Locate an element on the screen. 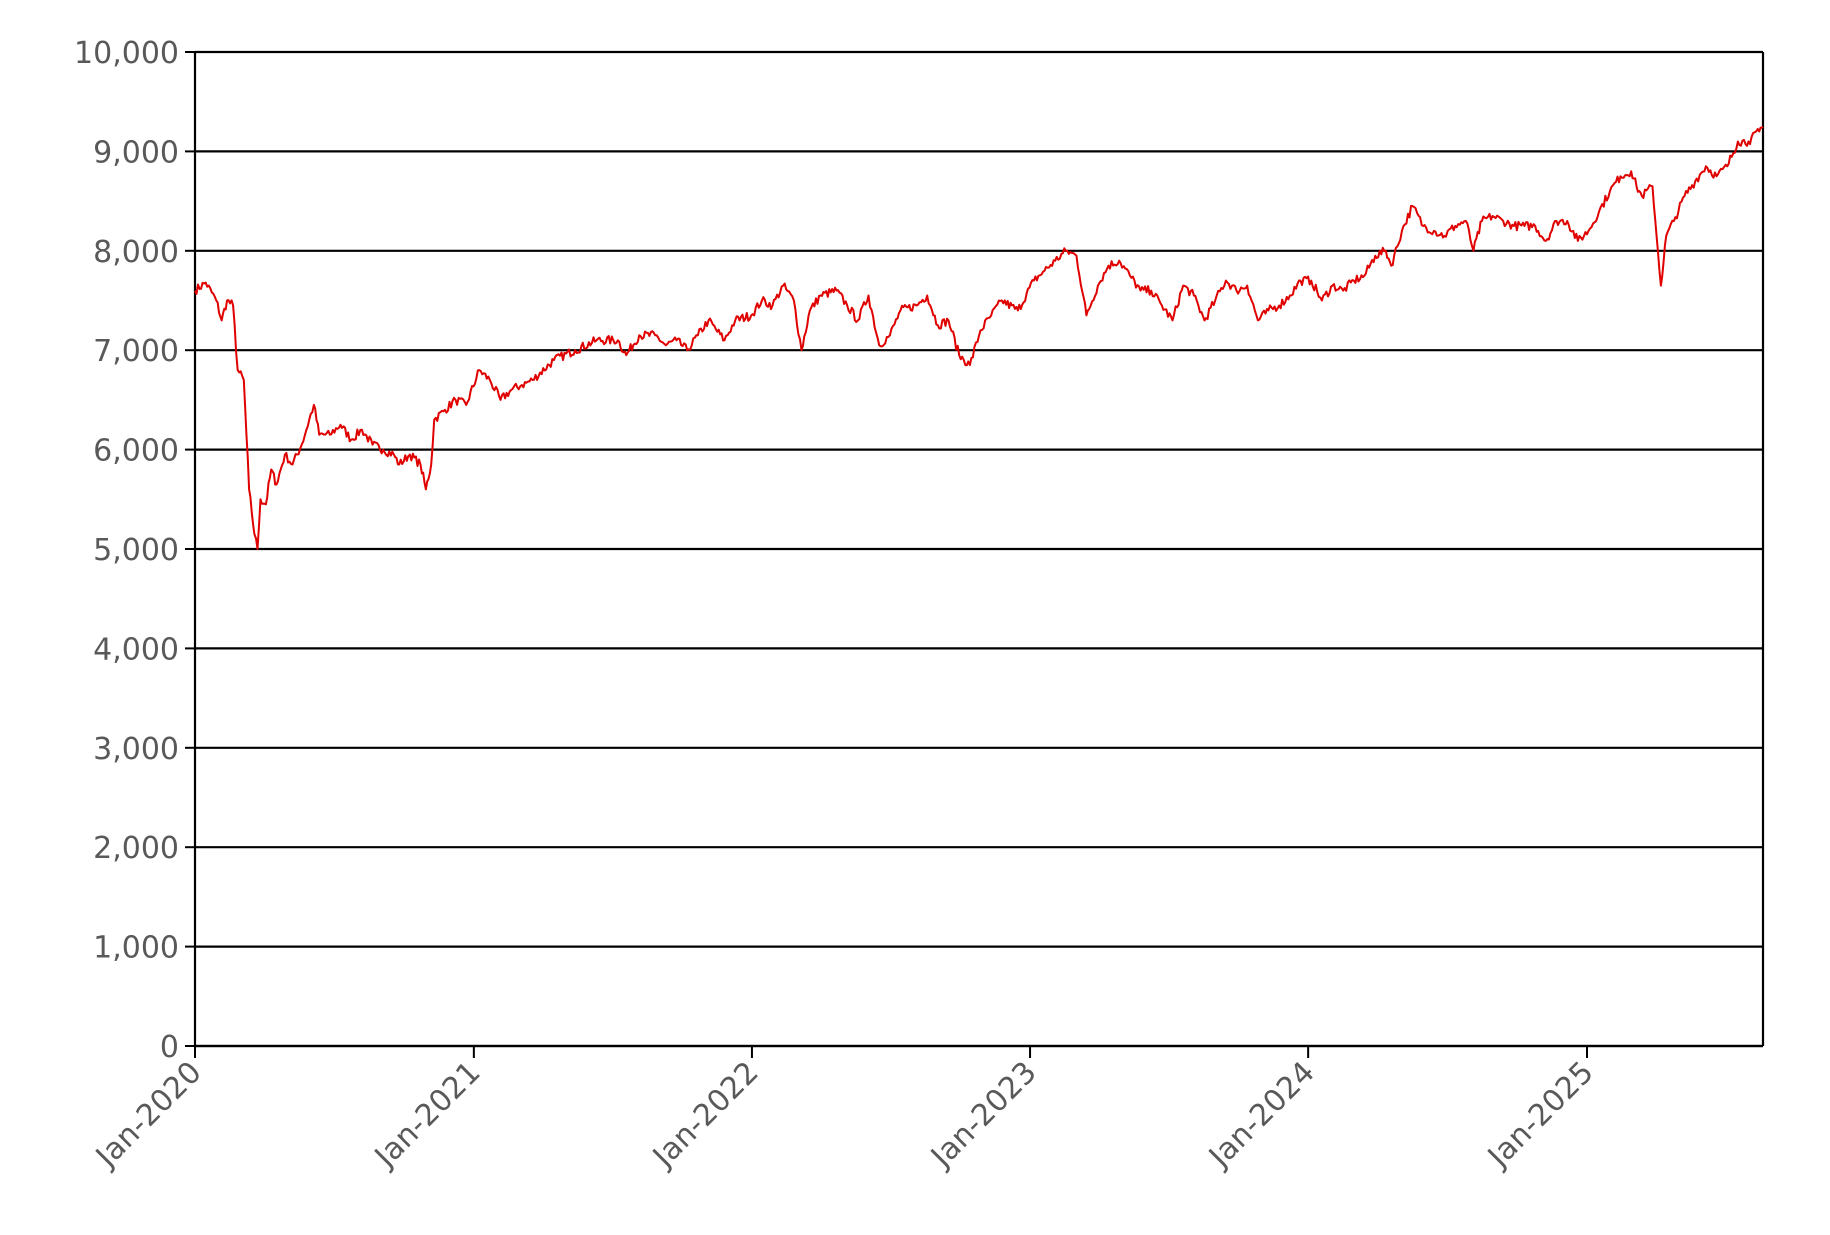  y-tick-label: 7,000 is located at coordinates (136, 351).